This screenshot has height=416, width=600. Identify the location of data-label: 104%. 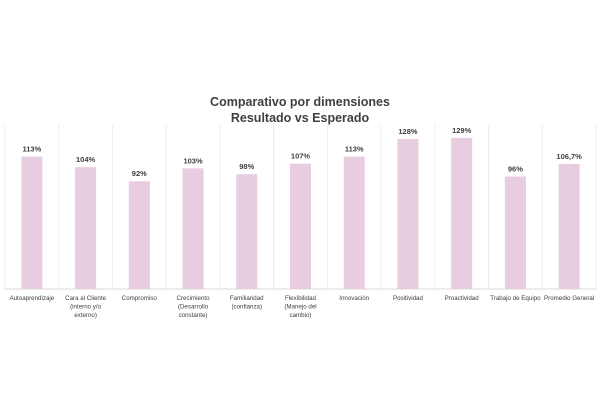
(86, 159).